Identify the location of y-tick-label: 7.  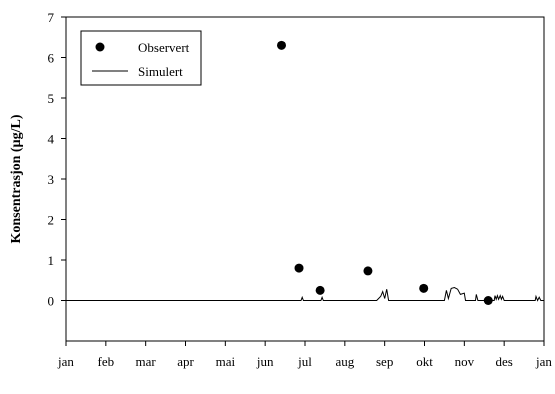
(51, 17).